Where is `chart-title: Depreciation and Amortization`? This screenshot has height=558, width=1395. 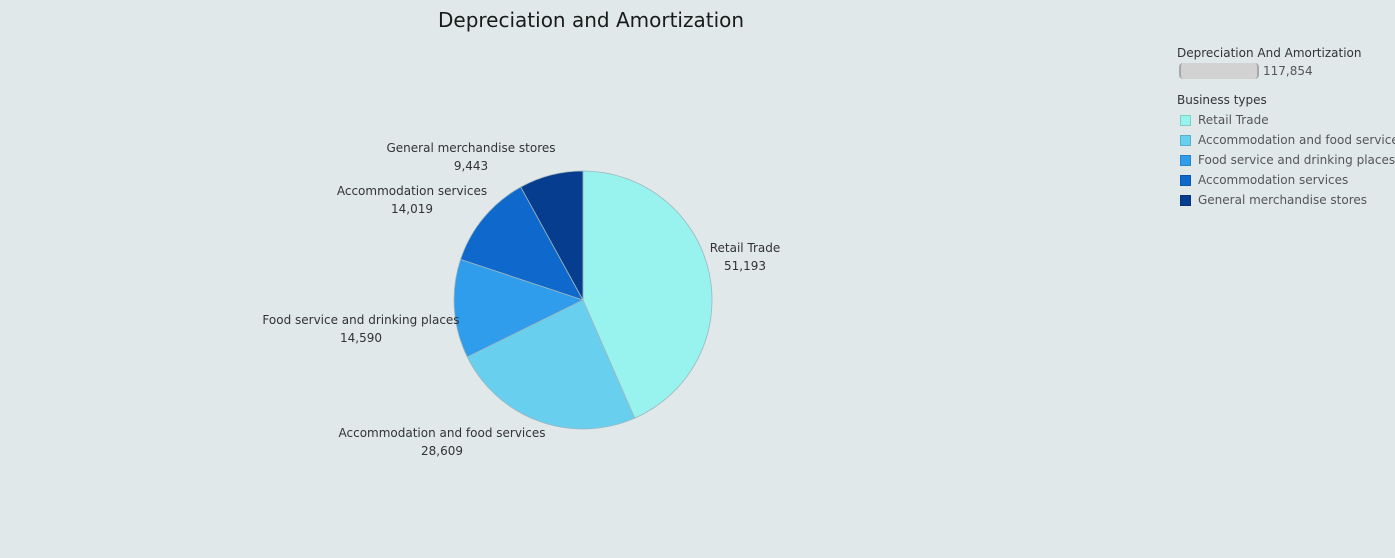
chart-title: Depreciation and Amortization is located at coordinates (591, 20).